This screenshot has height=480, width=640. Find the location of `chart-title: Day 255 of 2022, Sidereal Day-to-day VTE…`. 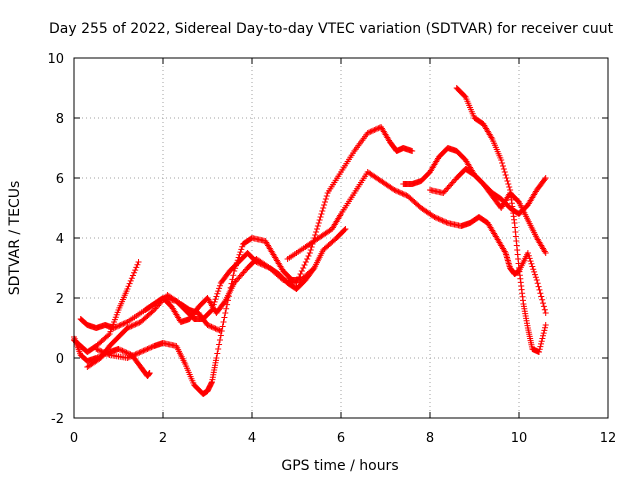

chart-title: Day 255 of 2022, Sidereal Day-to-day VTE… is located at coordinates (331, 29).